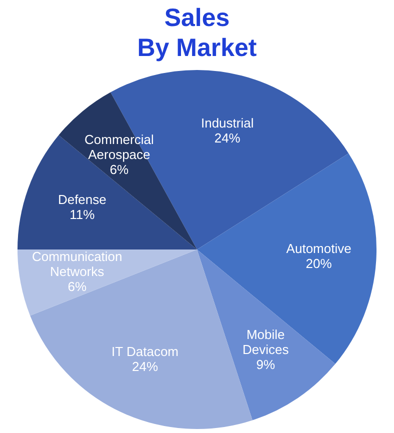  What do you see at coordinates (319, 248) in the screenshot?
I see `slice-label: Automotive` at bounding box center [319, 248].